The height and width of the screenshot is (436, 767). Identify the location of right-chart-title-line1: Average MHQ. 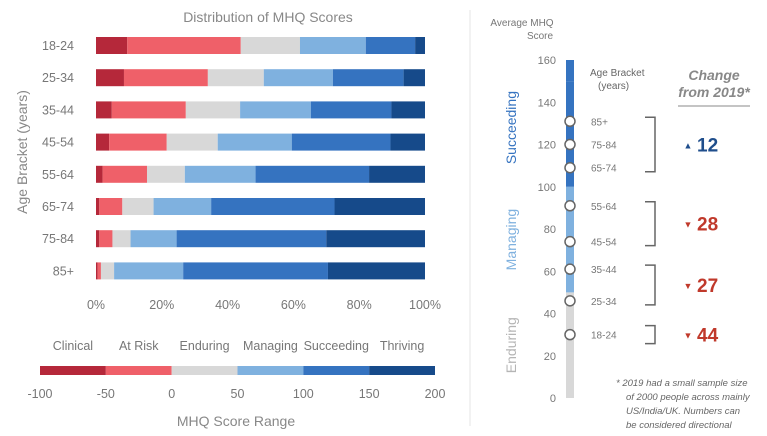
(521, 23).